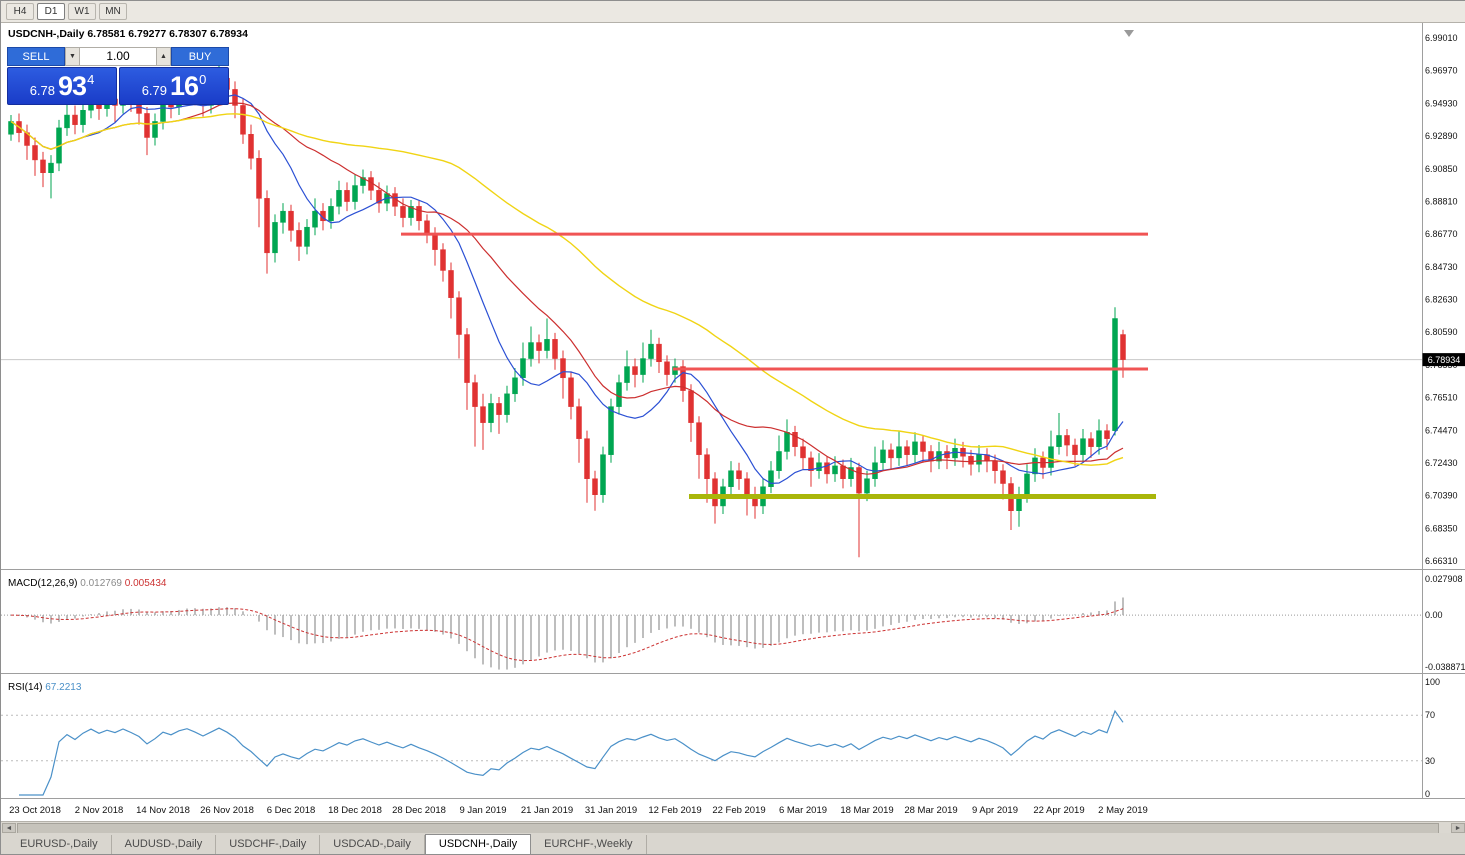 The height and width of the screenshot is (855, 1465). Describe the element at coordinates (227, 810) in the screenshot. I see `svg-text: 26 Nov 2018` at that location.